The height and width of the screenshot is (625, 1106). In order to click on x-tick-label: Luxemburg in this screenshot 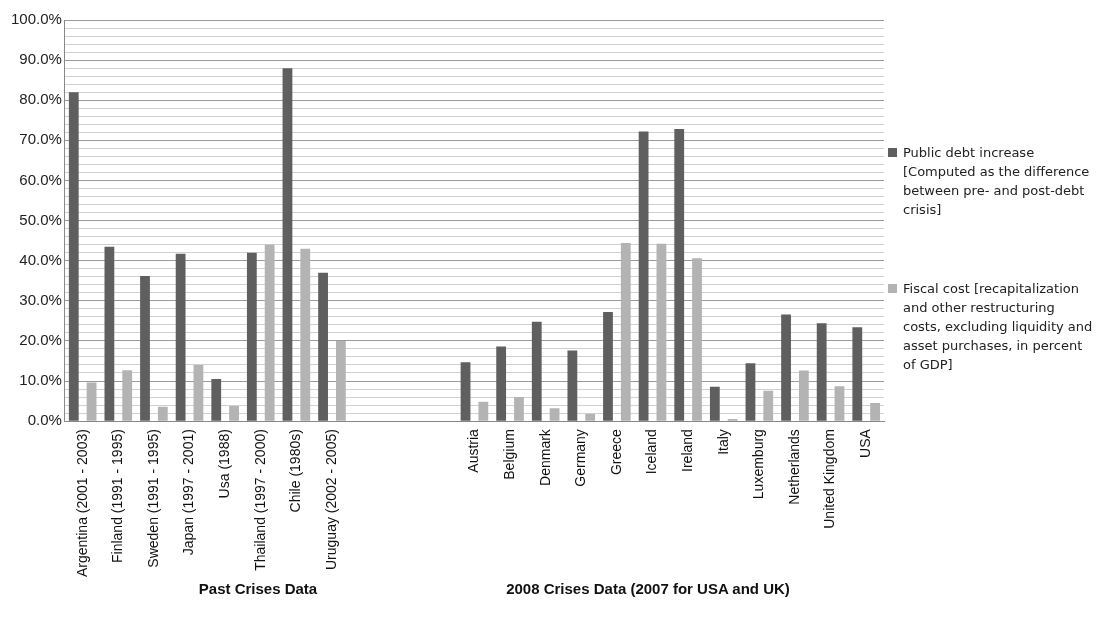, I will do `click(758, 464)`.